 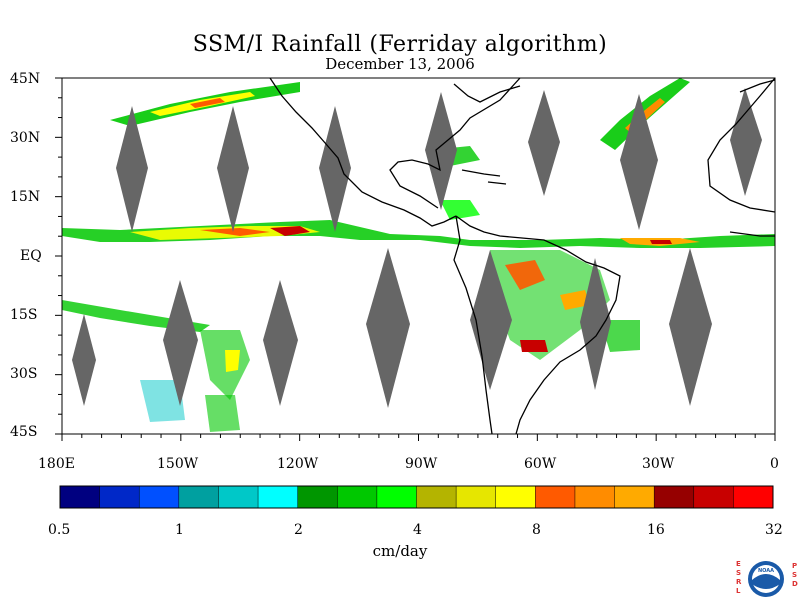 What do you see at coordinates (24, 432) in the screenshot?
I see `lat-label-45s: 45S` at bounding box center [24, 432].